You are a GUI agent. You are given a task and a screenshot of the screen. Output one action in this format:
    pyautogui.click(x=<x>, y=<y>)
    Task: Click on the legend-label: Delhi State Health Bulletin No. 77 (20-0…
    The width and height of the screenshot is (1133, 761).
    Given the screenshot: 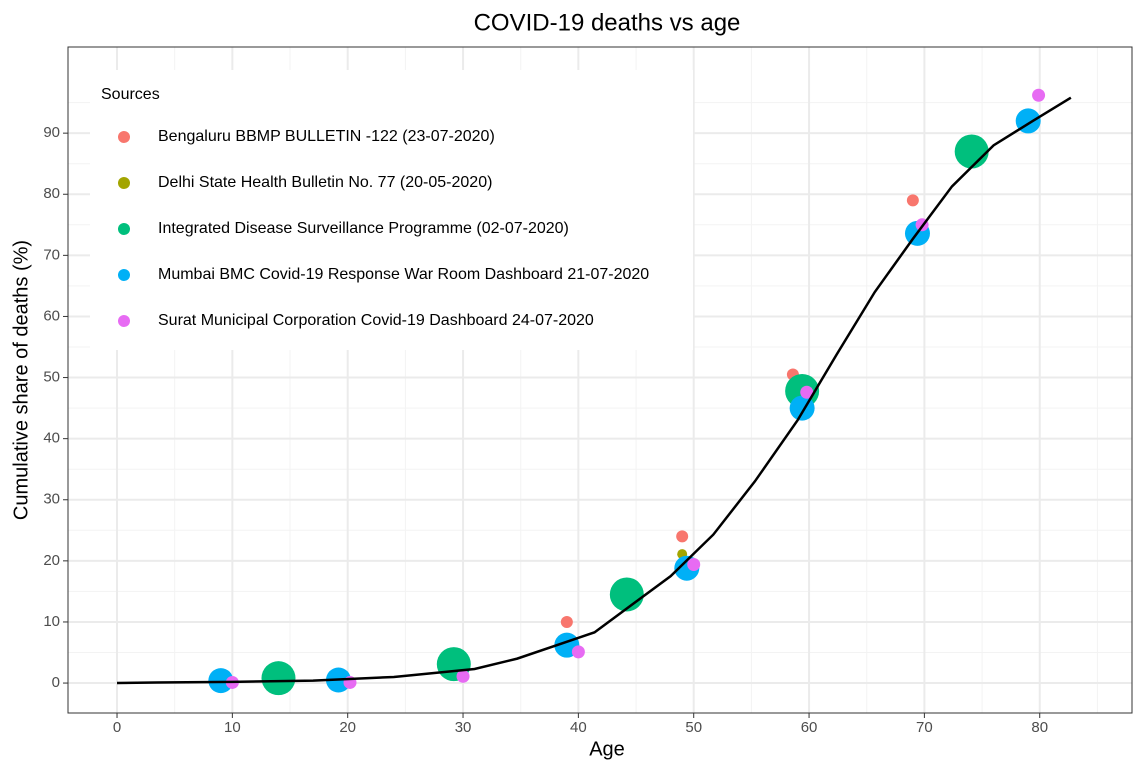 What is the action you would take?
    pyautogui.click(x=325, y=182)
    